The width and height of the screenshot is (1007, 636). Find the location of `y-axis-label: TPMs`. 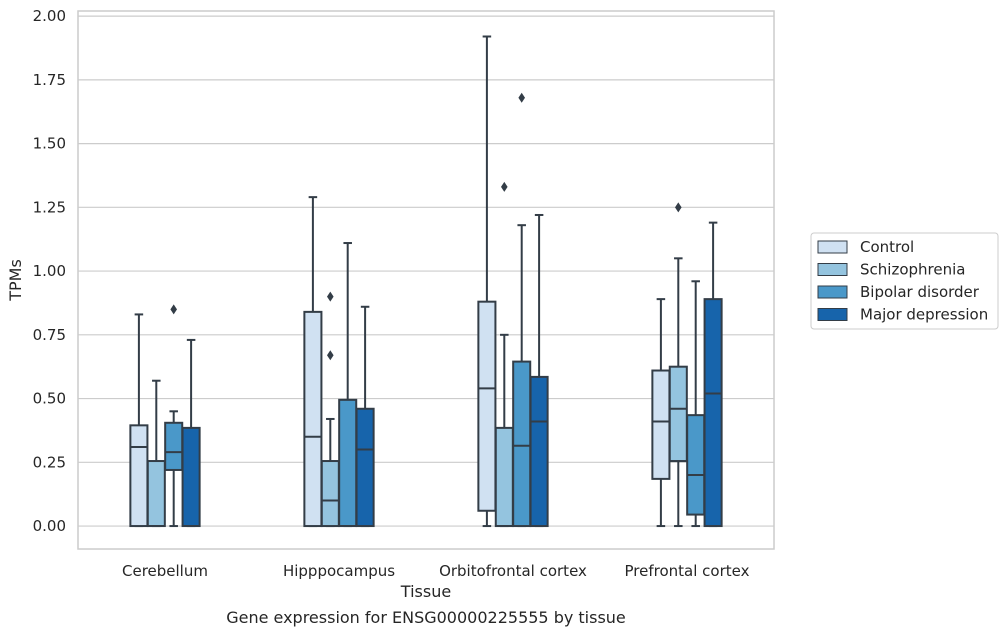

y-axis-label: TPMs is located at coordinates (15, 280).